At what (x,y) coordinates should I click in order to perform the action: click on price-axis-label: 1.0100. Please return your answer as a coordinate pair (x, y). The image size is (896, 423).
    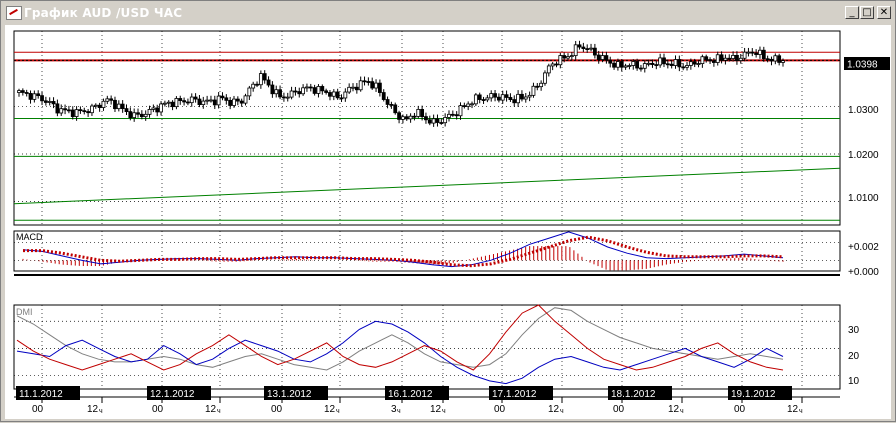
    Looking at the image, I should click on (863, 198).